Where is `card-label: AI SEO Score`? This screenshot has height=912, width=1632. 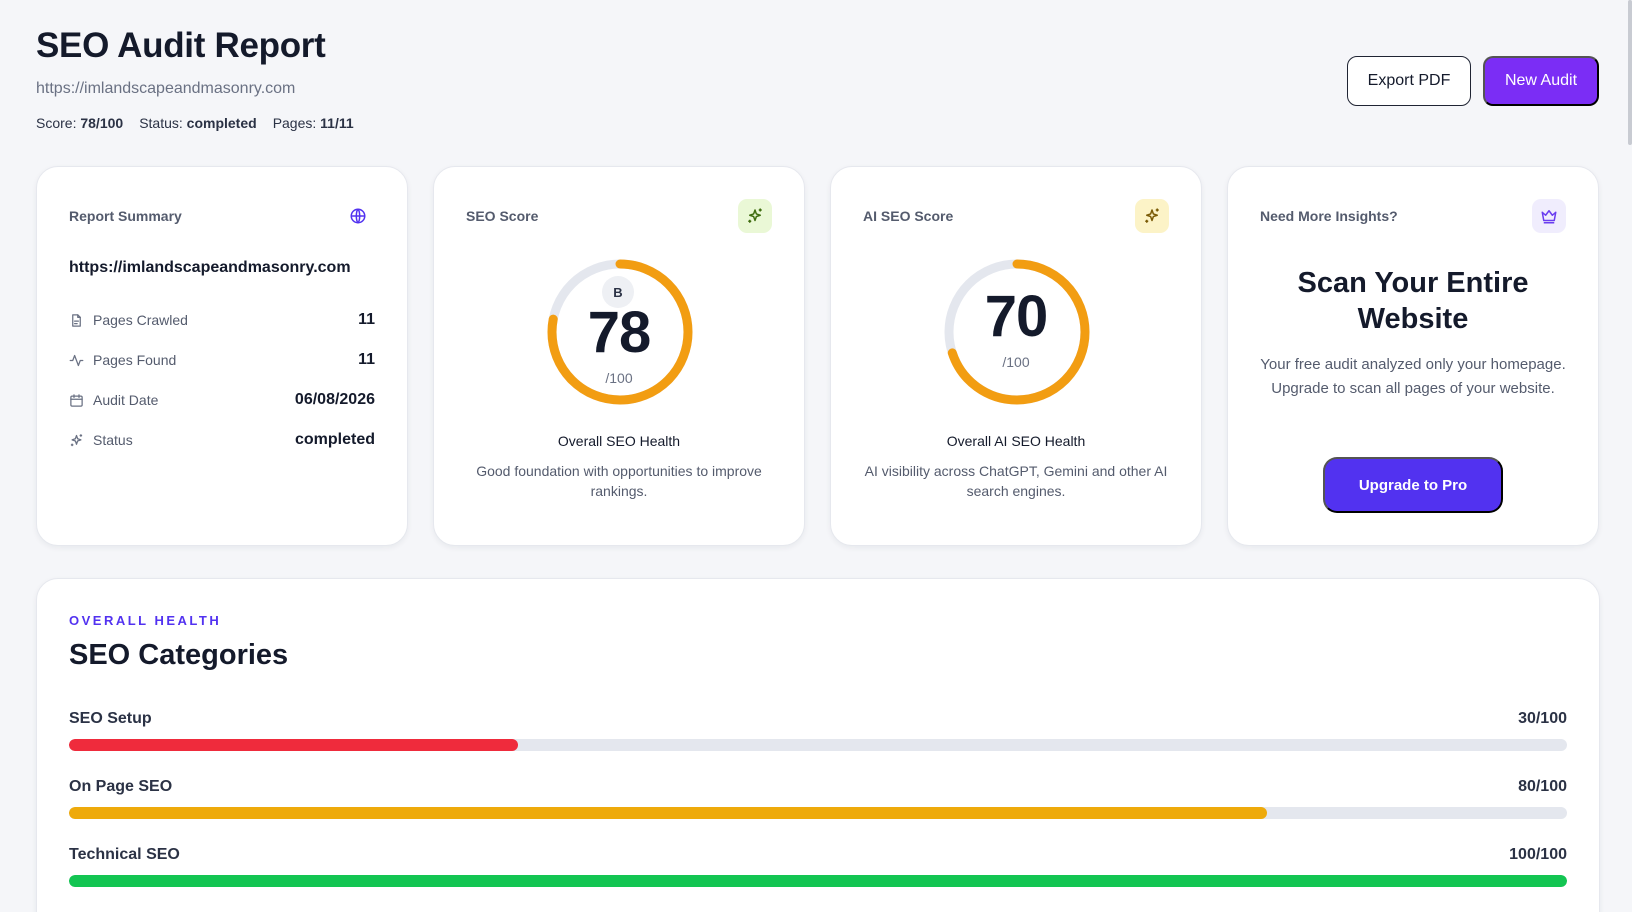 card-label: AI SEO Score is located at coordinates (908, 216).